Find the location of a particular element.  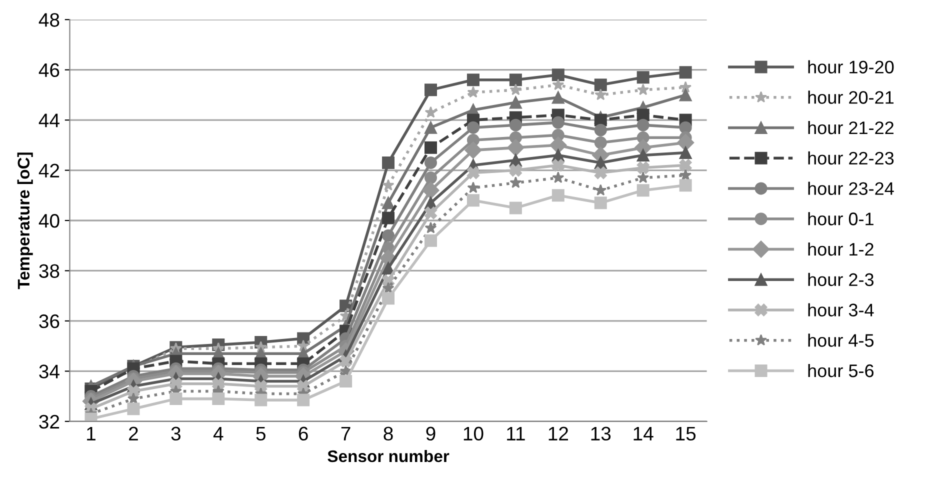

y-tick-label: 38 is located at coordinates (49, 271).